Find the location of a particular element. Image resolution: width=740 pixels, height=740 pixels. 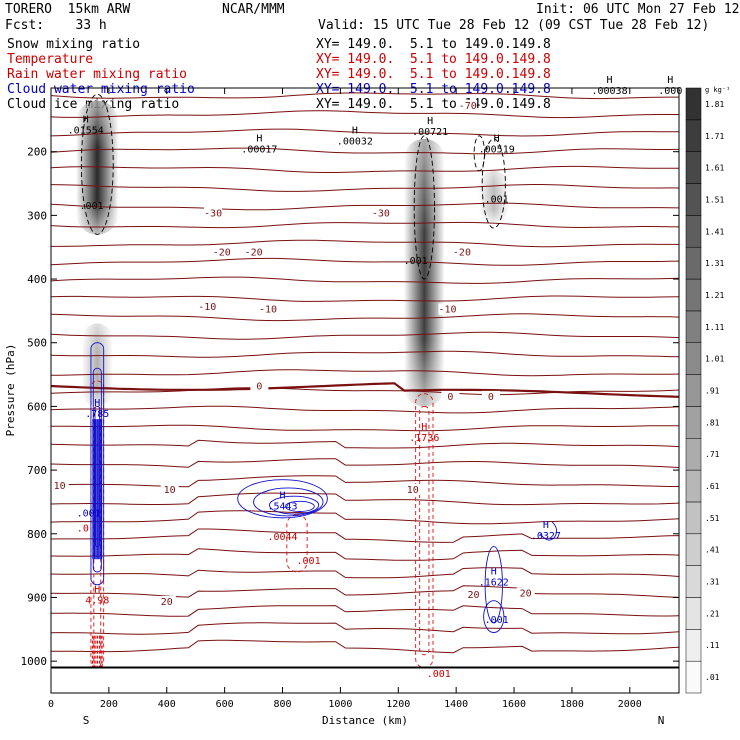

x-axis-title: Distance (km) is located at coordinates (365, 720).